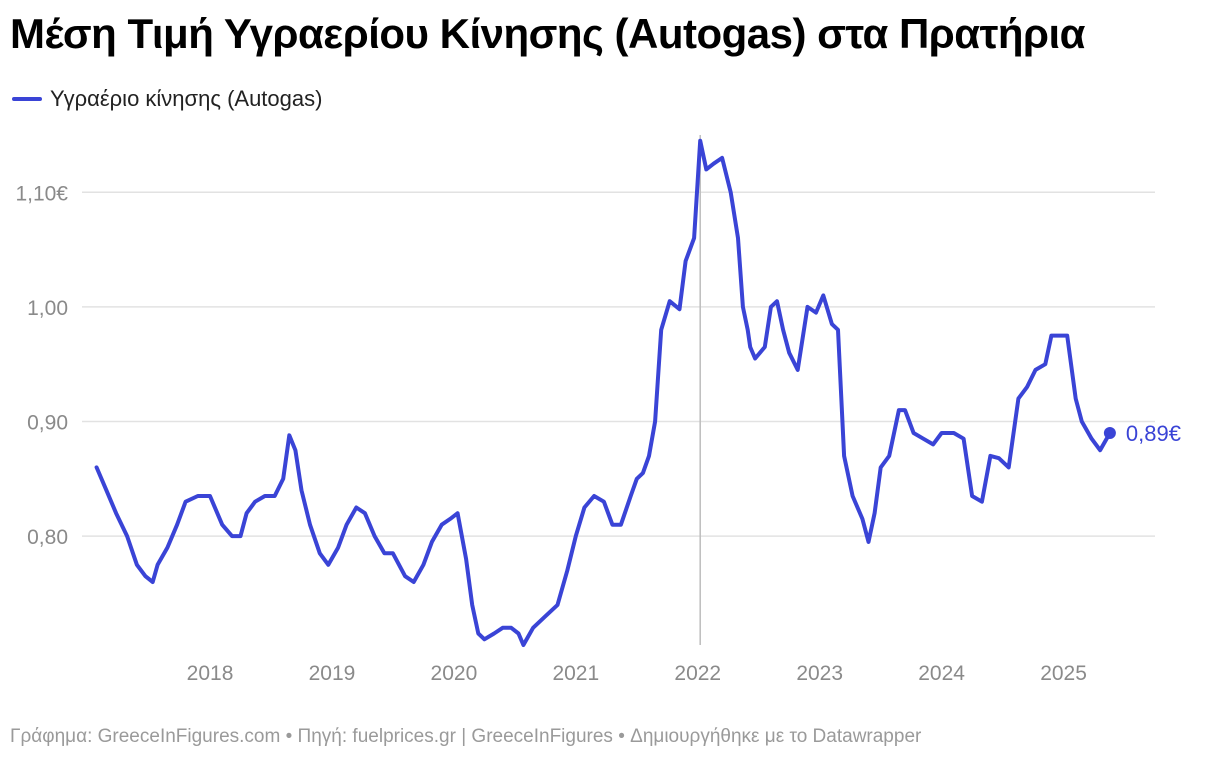  Describe the element at coordinates (1063, 673) in the screenshot. I see `x-tick-label: 2025` at that location.